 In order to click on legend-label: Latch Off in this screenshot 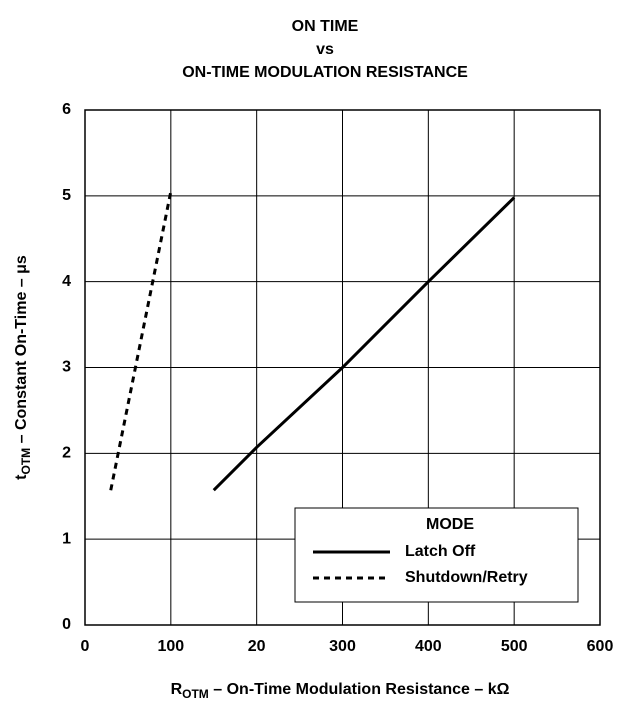, I will do `click(440, 551)`.